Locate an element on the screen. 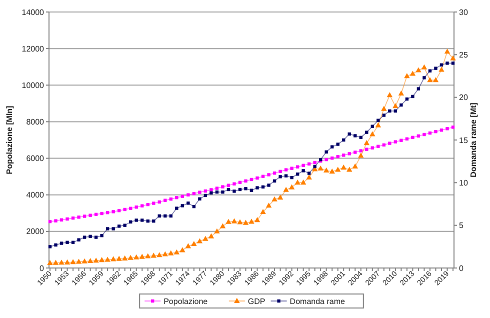 This screenshot has width=490, height=318. y-tick-label: 2000 is located at coordinates (35, 231).